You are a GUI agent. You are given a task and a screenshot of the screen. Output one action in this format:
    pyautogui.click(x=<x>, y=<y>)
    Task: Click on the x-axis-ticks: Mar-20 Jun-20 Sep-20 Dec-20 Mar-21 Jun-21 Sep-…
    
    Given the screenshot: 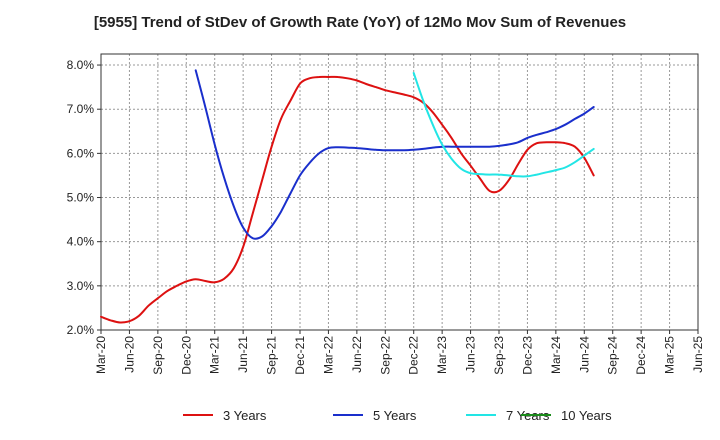 What is the action you would take?
    pyautogui.click(x=399, y=352)
    